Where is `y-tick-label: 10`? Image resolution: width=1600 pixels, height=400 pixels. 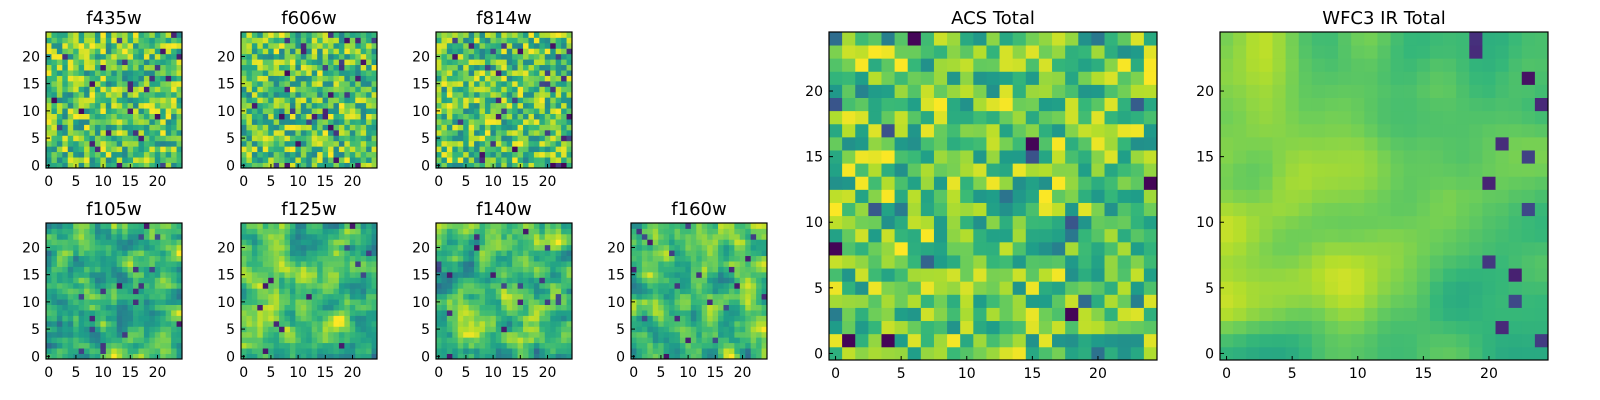 y-tick-label: 10 is located at coordinates (226, 303).